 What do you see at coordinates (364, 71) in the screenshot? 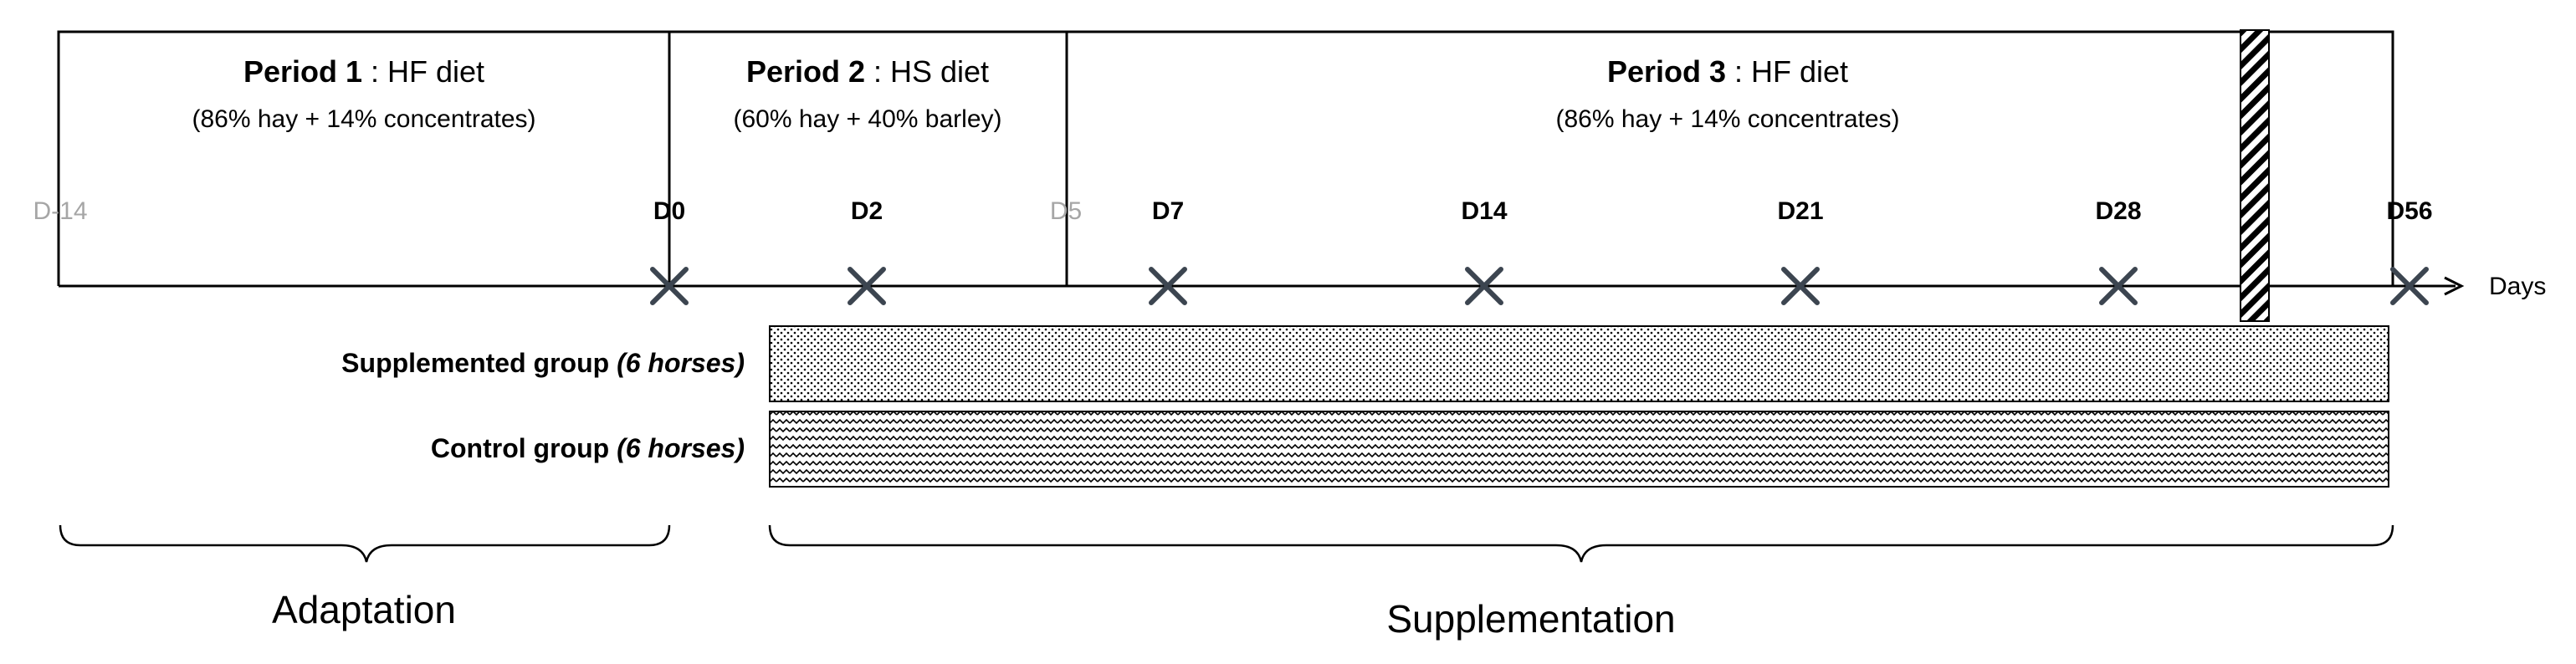
I see `period-1-title: Period 1 : HF diet` at bounding box center [364, 71].